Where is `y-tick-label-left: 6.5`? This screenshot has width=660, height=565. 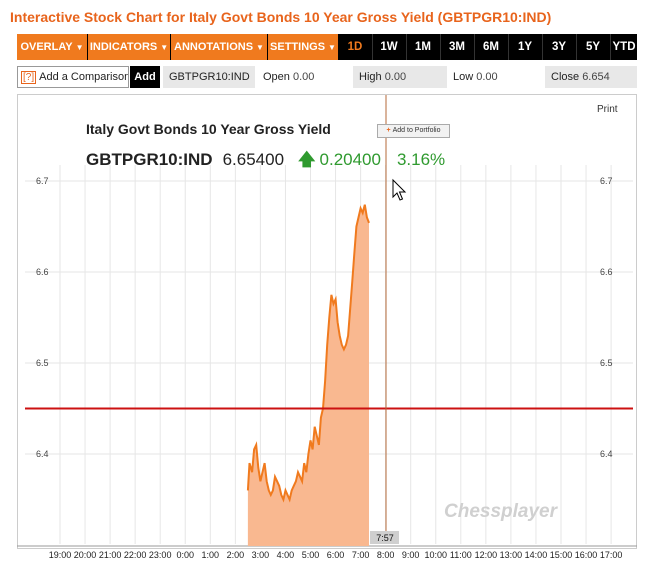
y-tick-label-left: 6.5 is located at coordinates (42, 363).